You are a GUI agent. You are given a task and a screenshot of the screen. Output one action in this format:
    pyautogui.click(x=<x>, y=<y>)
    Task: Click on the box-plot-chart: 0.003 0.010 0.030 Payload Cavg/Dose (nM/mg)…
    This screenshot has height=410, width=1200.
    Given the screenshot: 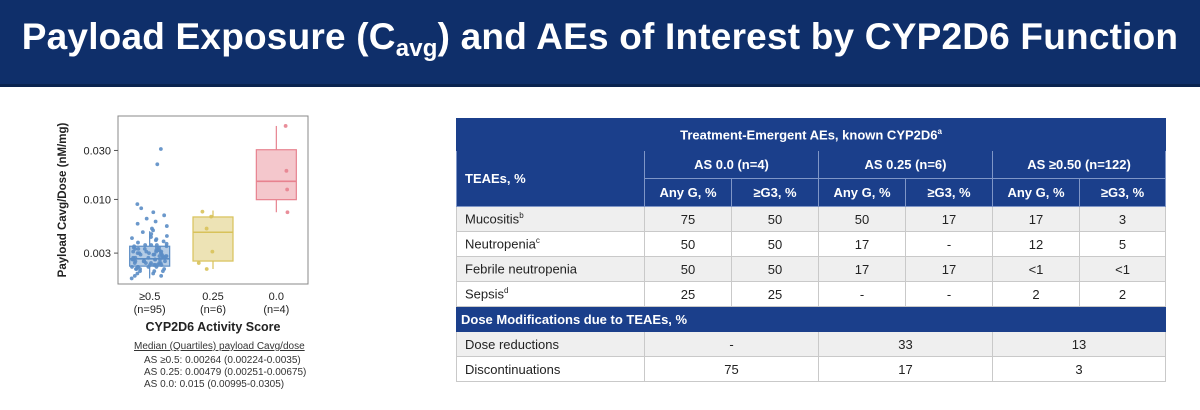 What is the action you would take?
    pyautogui.click(x=183, y=224)
    